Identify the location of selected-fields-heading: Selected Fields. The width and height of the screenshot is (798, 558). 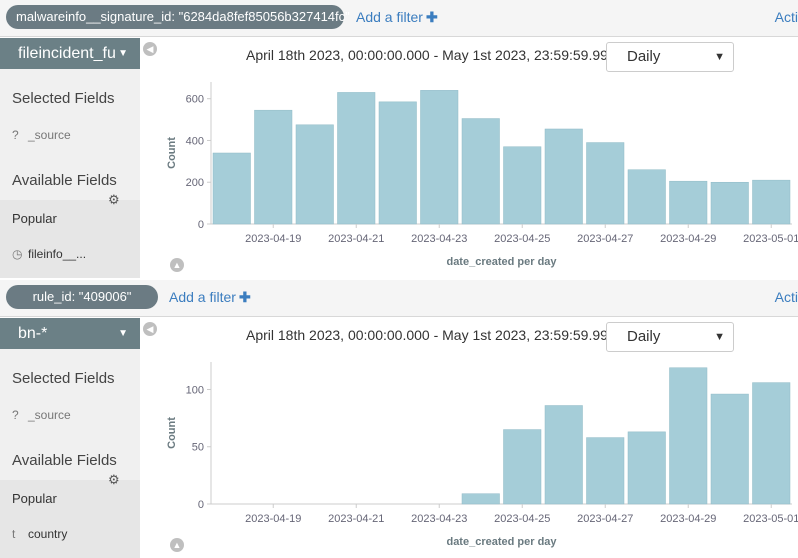
(63, 98).